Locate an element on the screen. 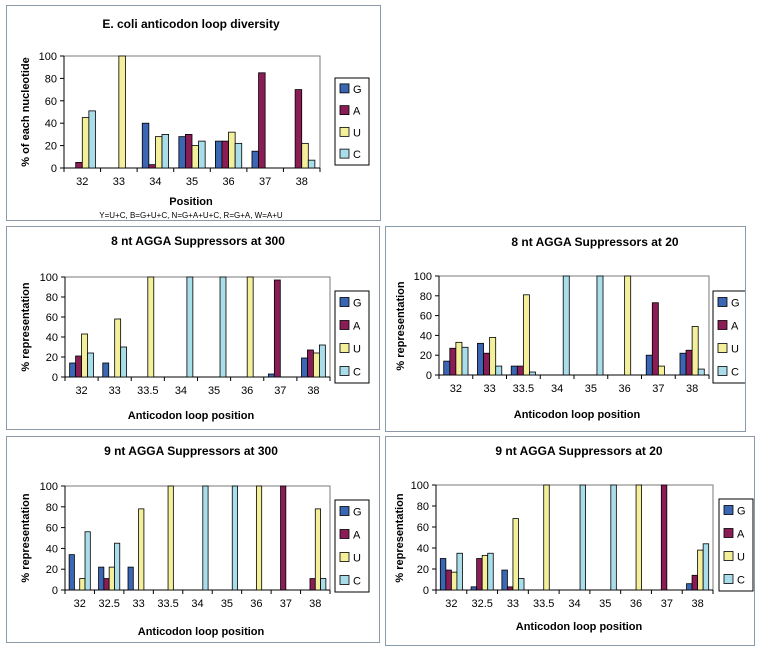  x-tick-label: 32.5 is located at coordinates (108, 604).